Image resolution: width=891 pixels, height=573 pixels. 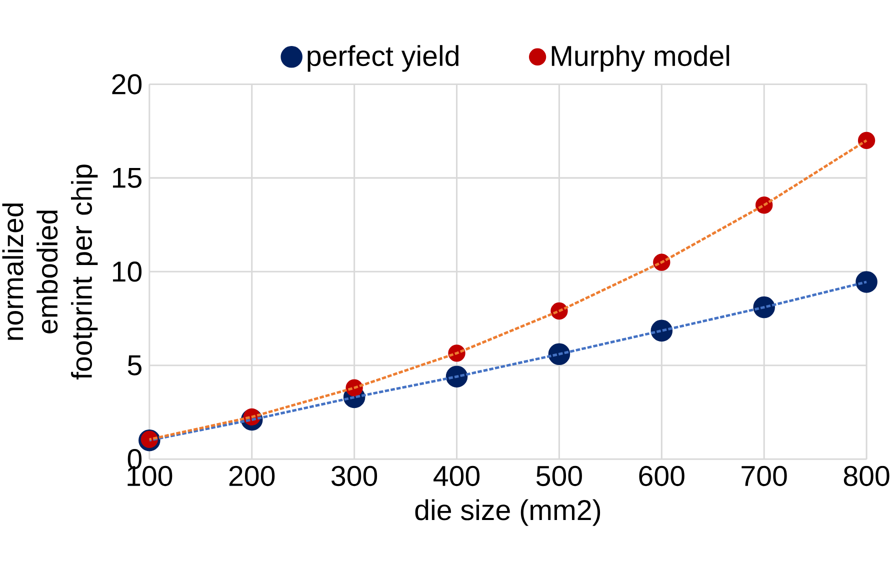 I want to click on x-tick-label: 500, so click(x=559, y=476).